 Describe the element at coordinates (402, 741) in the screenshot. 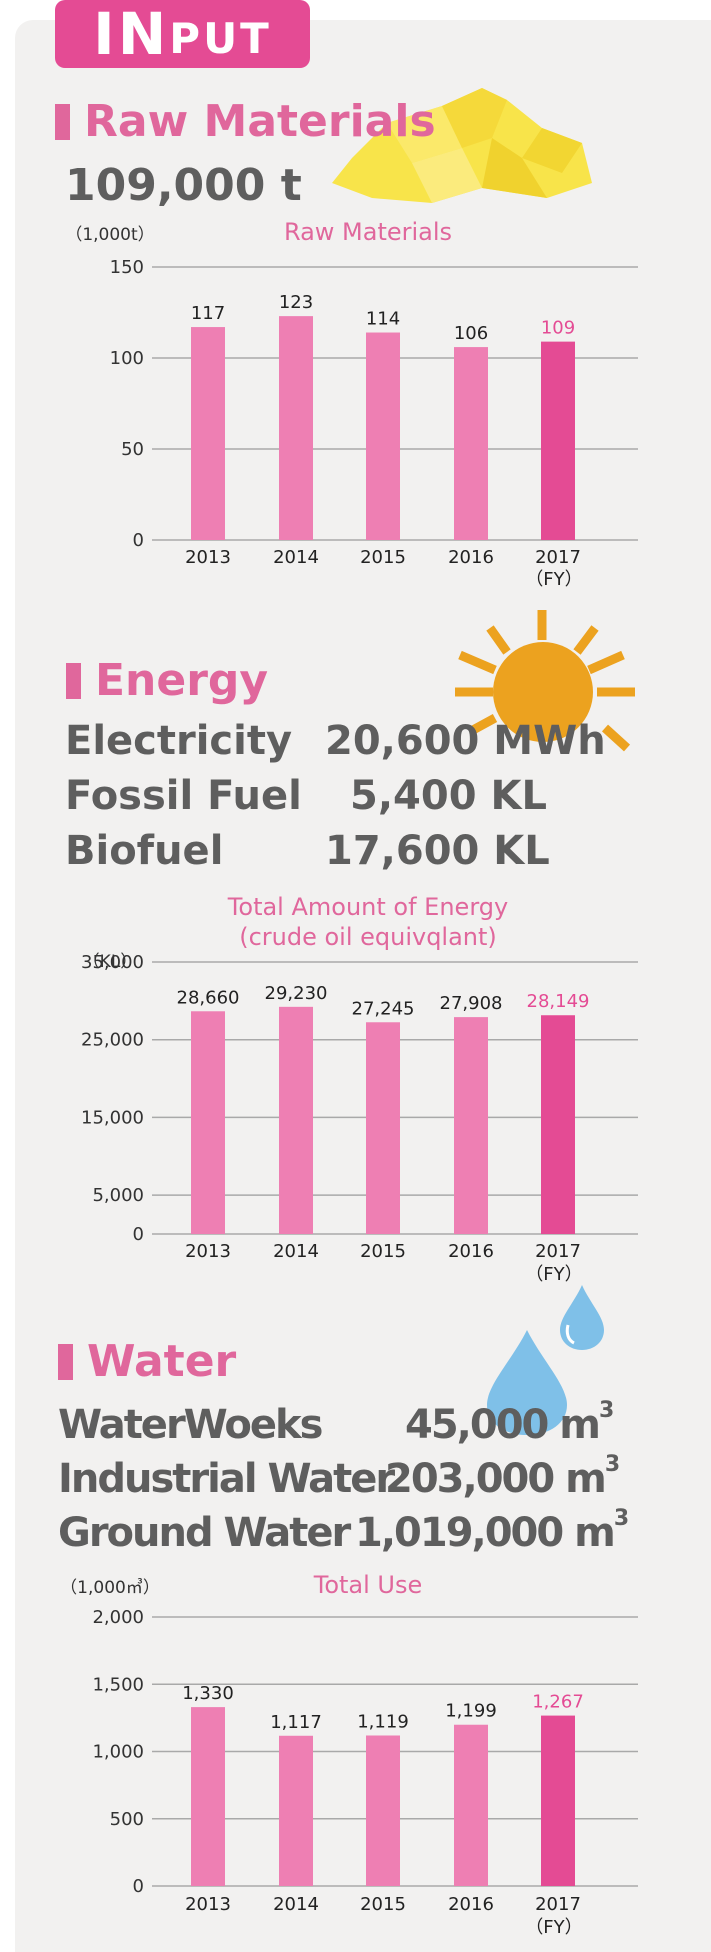

I see `electricity-value: 20,600` at that location.